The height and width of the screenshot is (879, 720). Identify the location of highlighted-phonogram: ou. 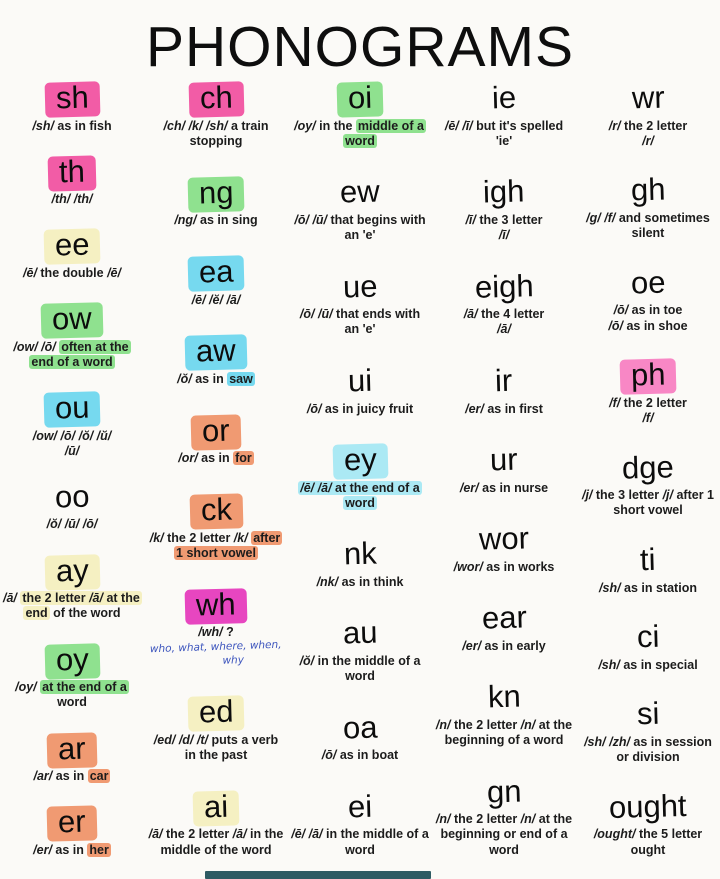
(72, 409).